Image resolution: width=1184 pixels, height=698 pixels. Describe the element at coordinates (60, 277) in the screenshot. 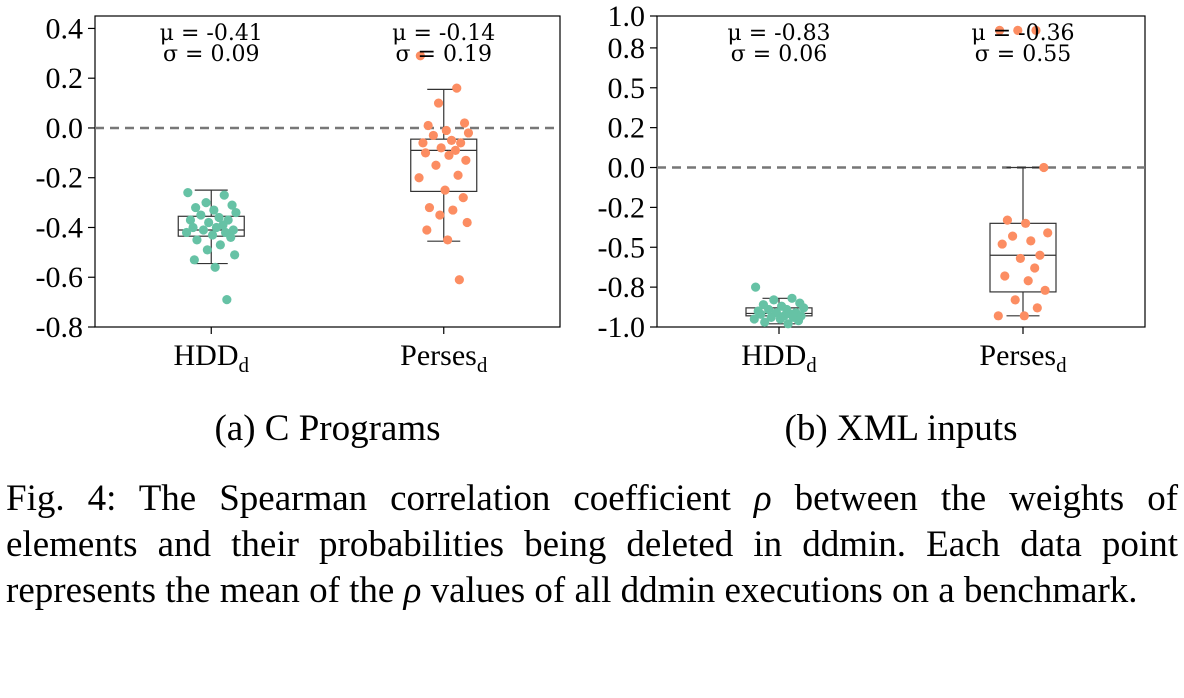

I see `y-tick-label: -0.6` at that location.